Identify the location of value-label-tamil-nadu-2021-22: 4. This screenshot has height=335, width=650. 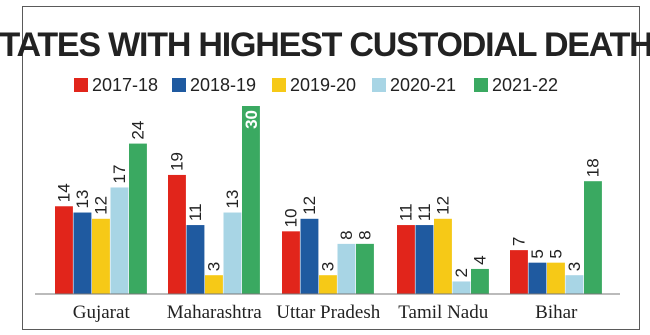
(480, 259).